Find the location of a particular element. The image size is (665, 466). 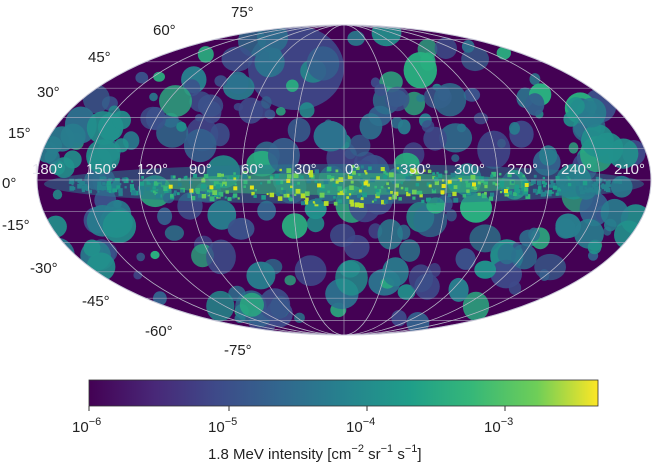

colorbar-tick-label-1e-3: 10−3 is located at coordinates (498, 426).